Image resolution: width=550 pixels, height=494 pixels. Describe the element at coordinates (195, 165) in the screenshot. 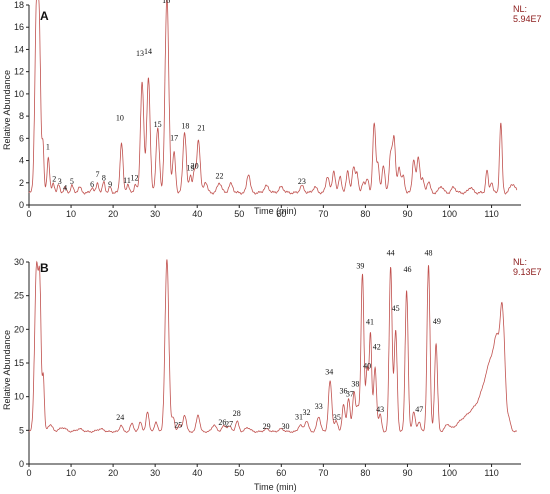

I see `panel-a-peak-label: 20` at that location.